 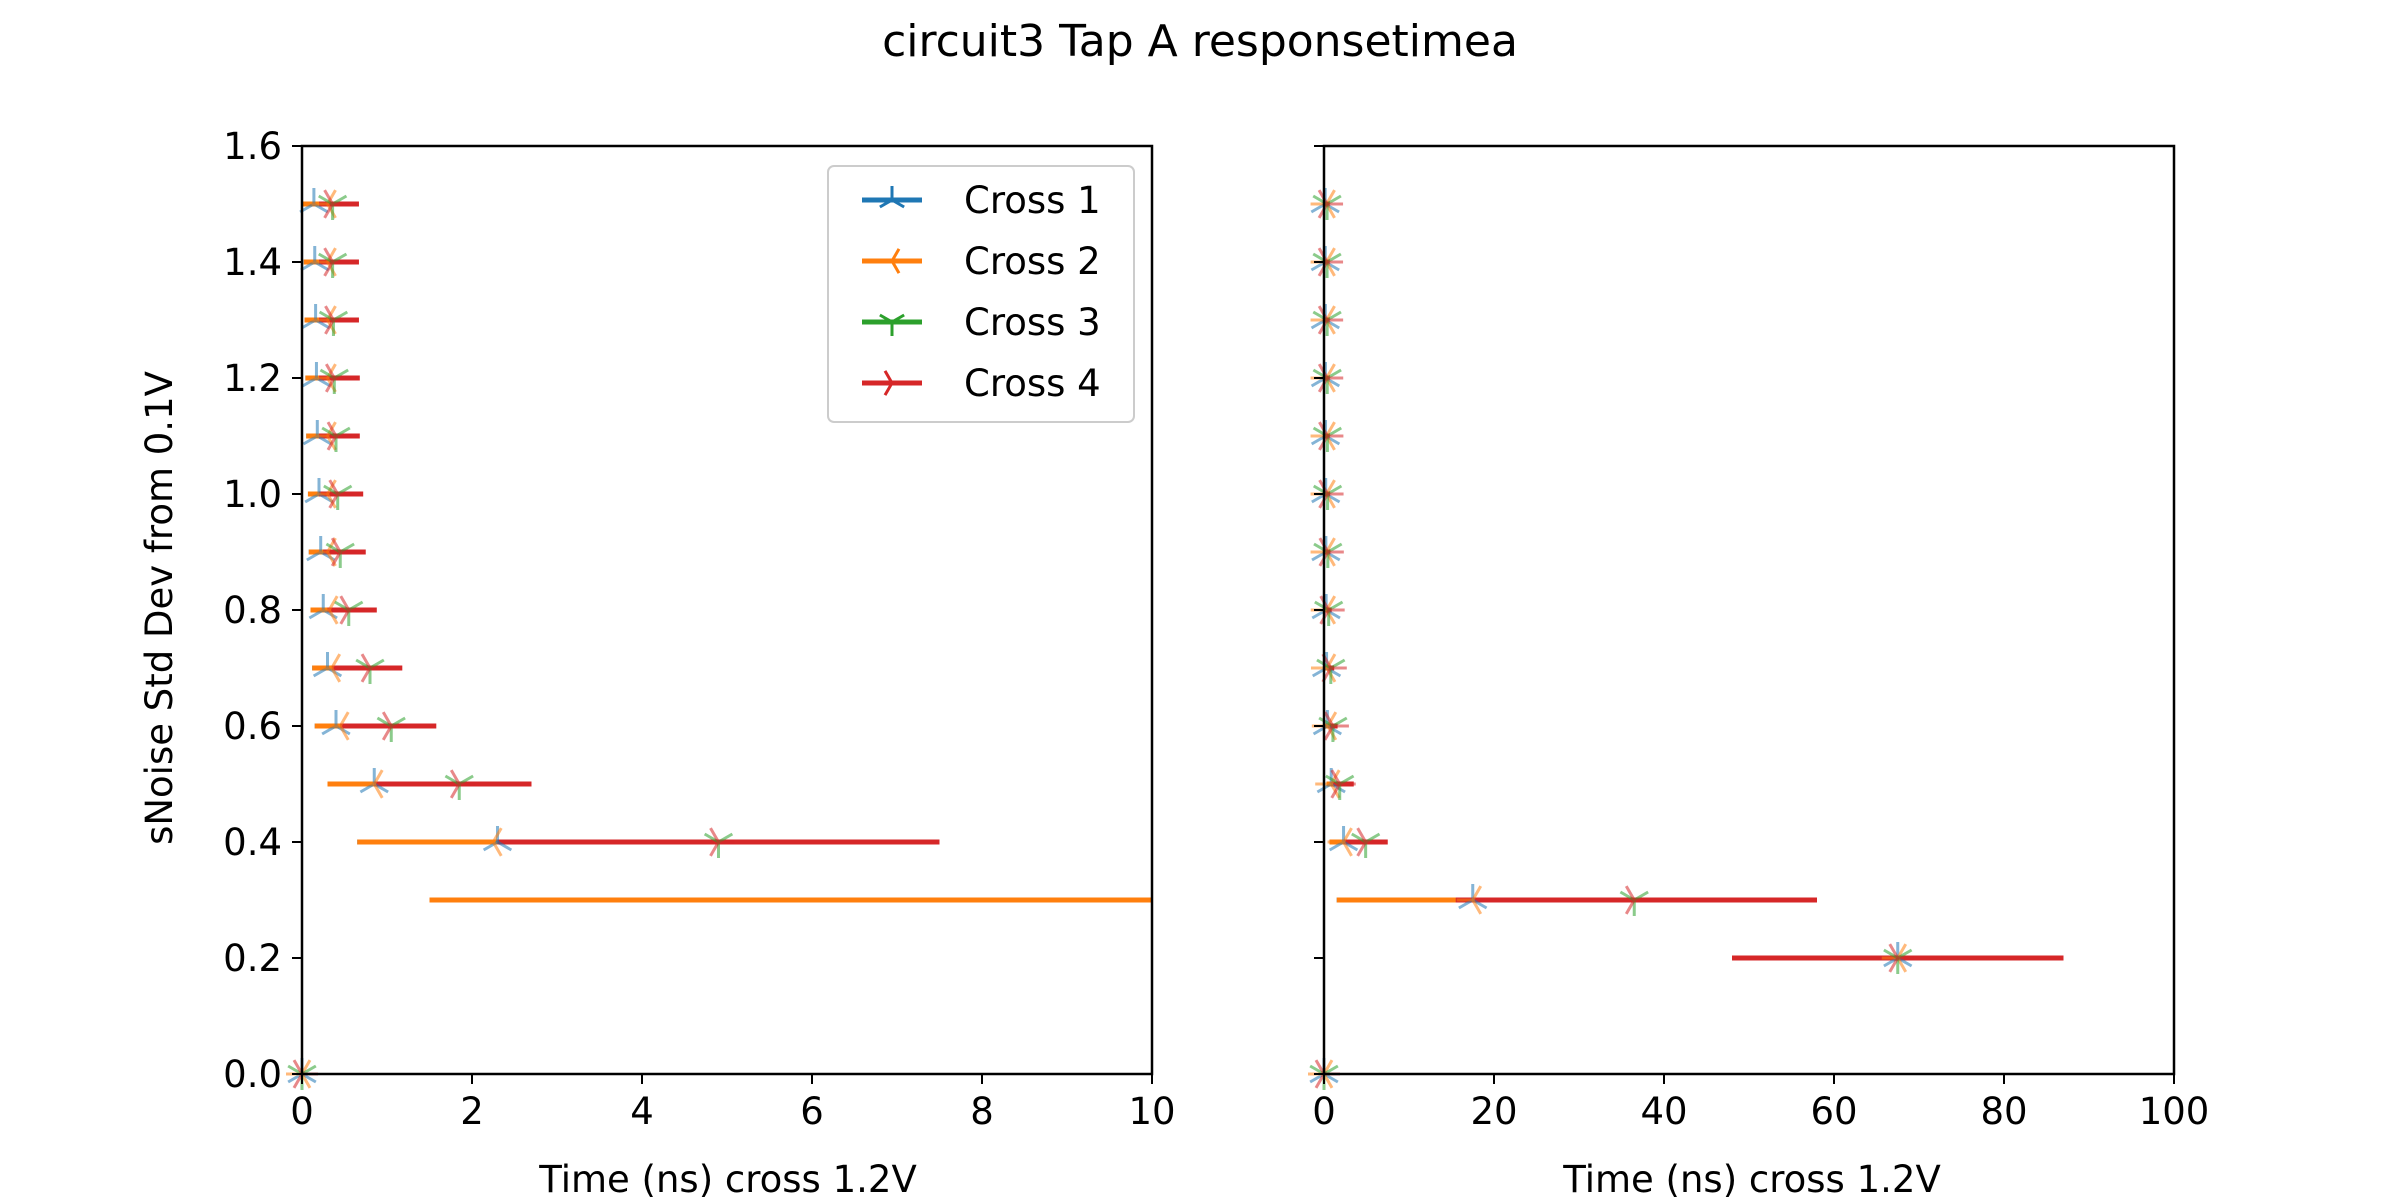 I want to click on left-x-axis-label: Time (ns) cross 1.2V, so click(x=727, y=1179).